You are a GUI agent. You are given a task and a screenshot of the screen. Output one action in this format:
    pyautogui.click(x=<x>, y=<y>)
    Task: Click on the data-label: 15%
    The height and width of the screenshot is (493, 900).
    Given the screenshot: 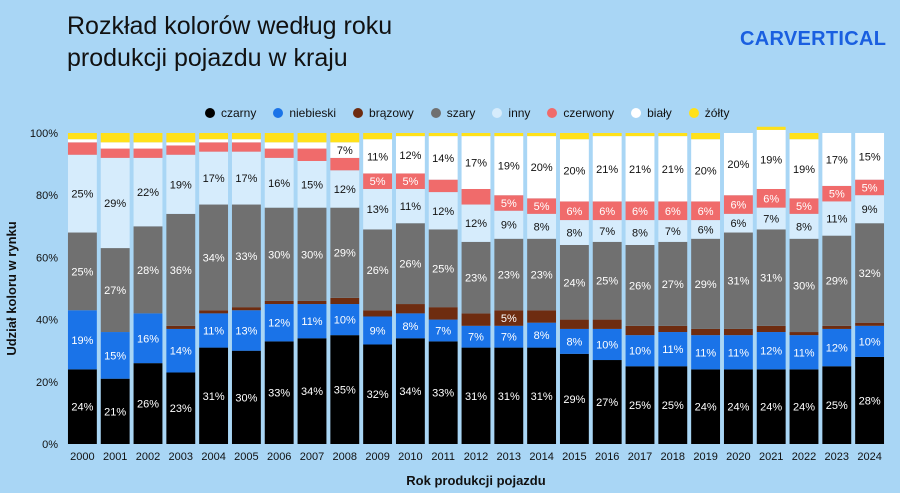 What is the action you would take?
    pyautogui.click(x=870, y=157)
    